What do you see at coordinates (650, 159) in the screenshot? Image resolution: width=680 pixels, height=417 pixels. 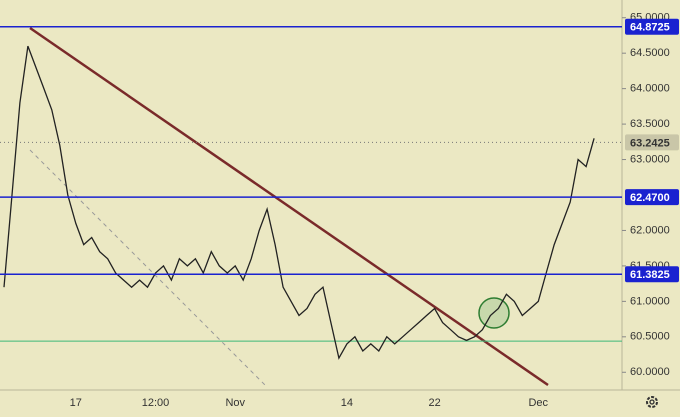 I see `y-tick-label: 63.0000` at bounding box center [650, 159].